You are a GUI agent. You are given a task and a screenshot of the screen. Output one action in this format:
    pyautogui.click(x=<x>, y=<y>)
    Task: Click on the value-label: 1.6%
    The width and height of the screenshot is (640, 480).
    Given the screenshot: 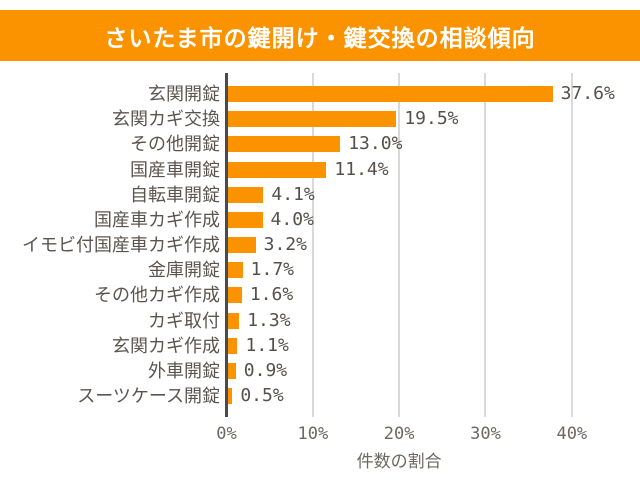 What is the action you would take?
    pyautogui.click(x=271, y=295)
    